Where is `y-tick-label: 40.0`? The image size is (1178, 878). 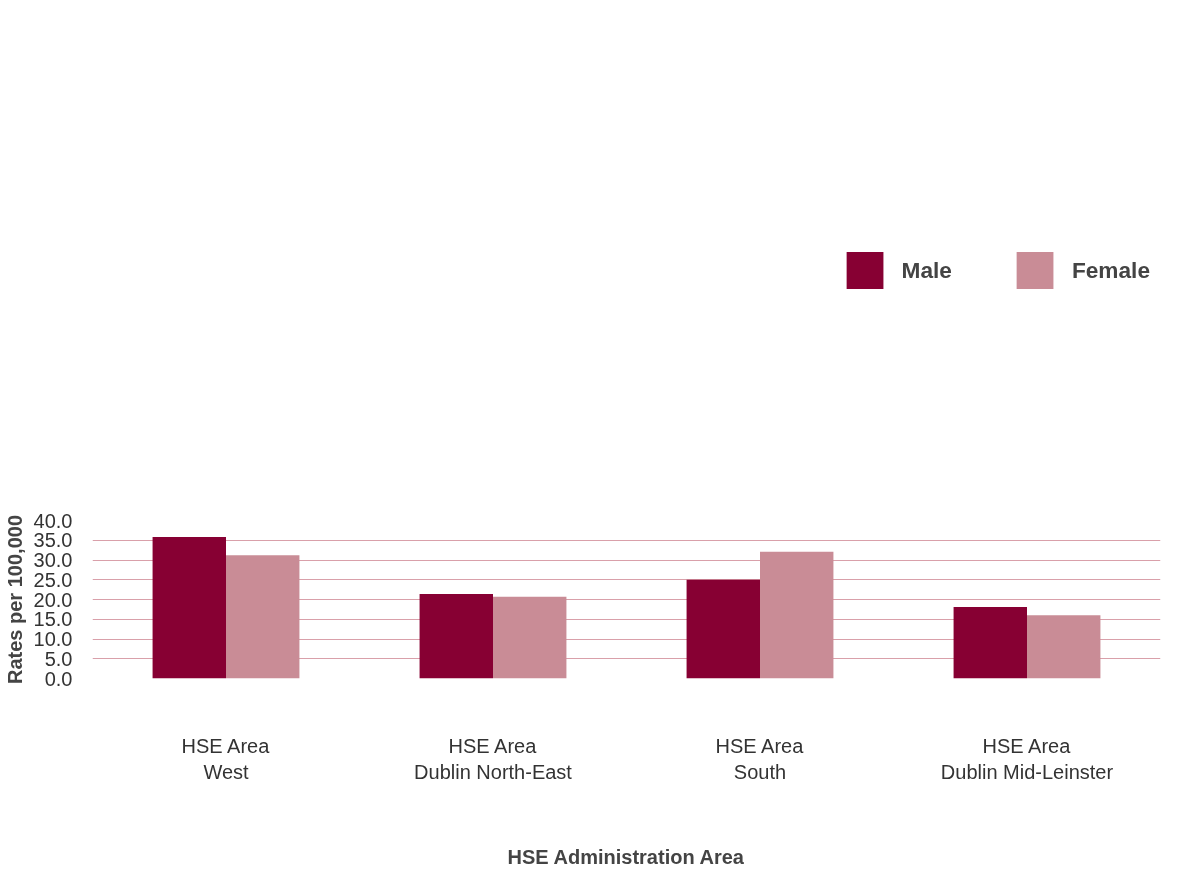
y-tick-label: 40.0 is located at coordinates (53, 520).